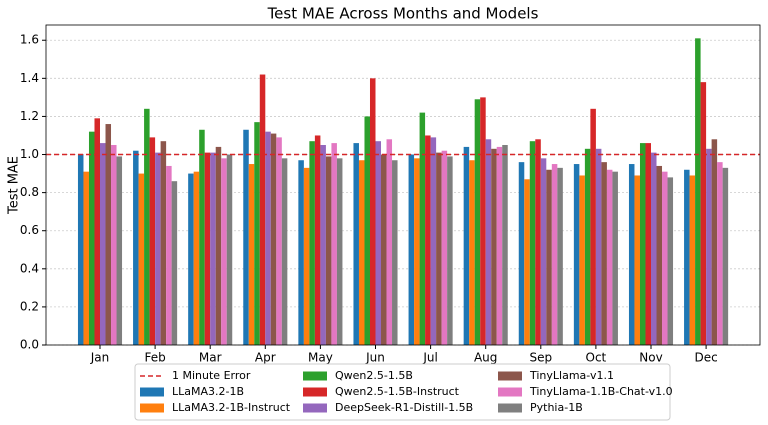 This screenshot has width=768, height=425. I want to click on y-axis-label: Test MAE, so click(14, 185).